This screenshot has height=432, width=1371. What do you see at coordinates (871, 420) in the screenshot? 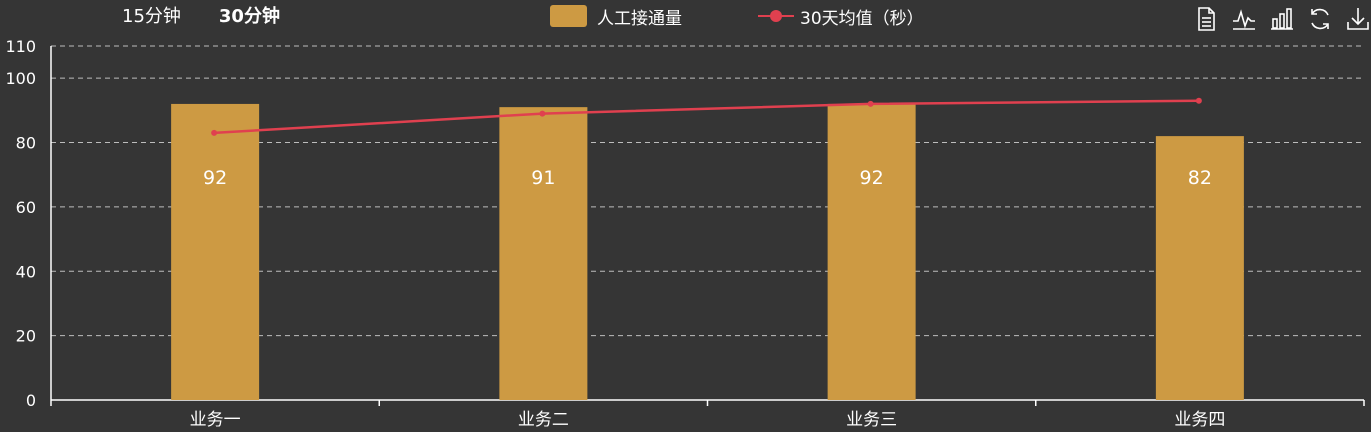
I see `x-tick-label: 业务三` at bounding box center [871, 420].